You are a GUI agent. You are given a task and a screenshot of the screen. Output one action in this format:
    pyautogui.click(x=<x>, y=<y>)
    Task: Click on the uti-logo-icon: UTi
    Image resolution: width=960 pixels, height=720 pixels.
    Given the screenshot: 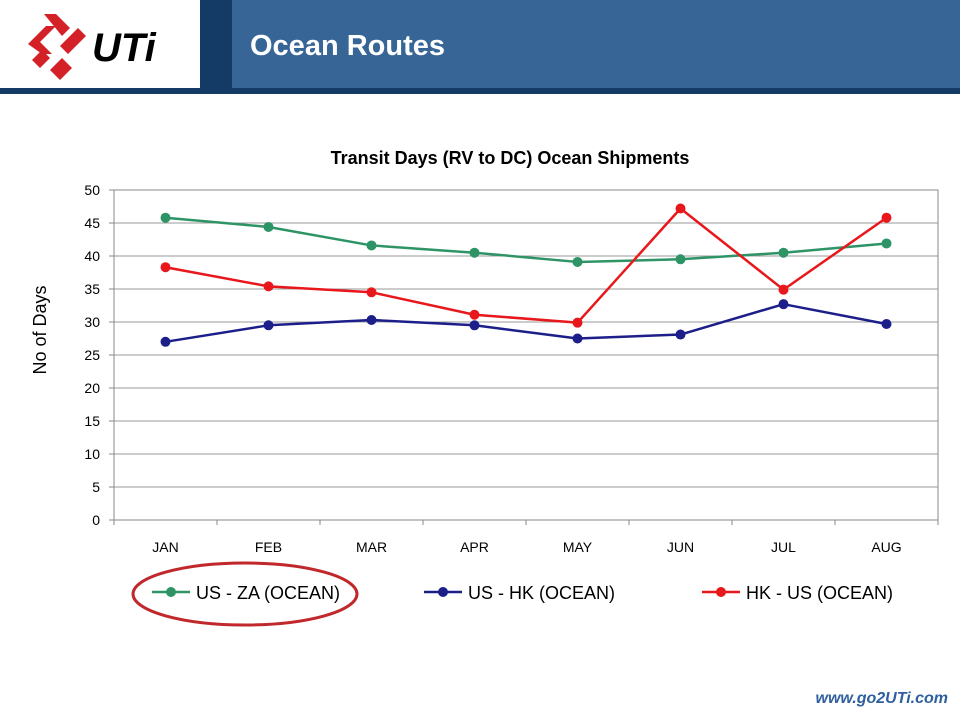 What is the action you would take?
    pyautogui.click(x=92, y=47)
    